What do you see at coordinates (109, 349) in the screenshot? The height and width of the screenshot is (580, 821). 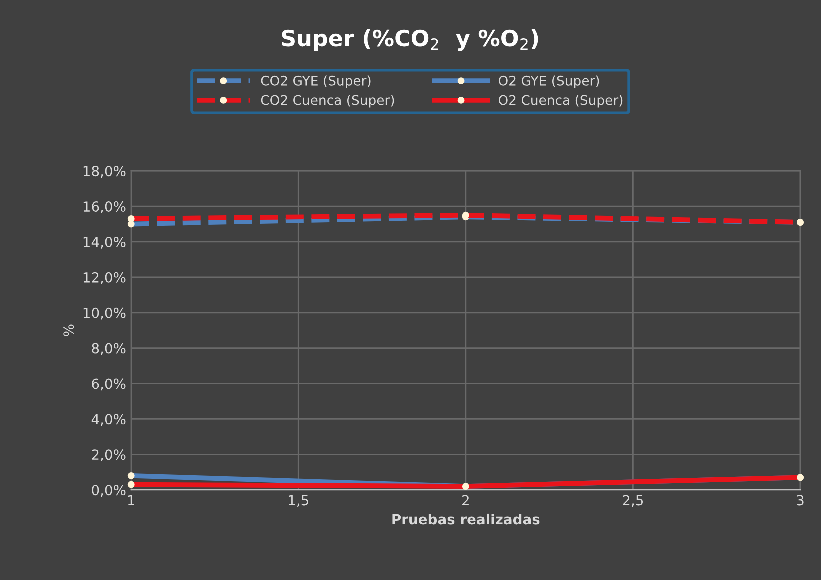 I see `y-tick-label: 8,0%` at bounding box center [109, 349].